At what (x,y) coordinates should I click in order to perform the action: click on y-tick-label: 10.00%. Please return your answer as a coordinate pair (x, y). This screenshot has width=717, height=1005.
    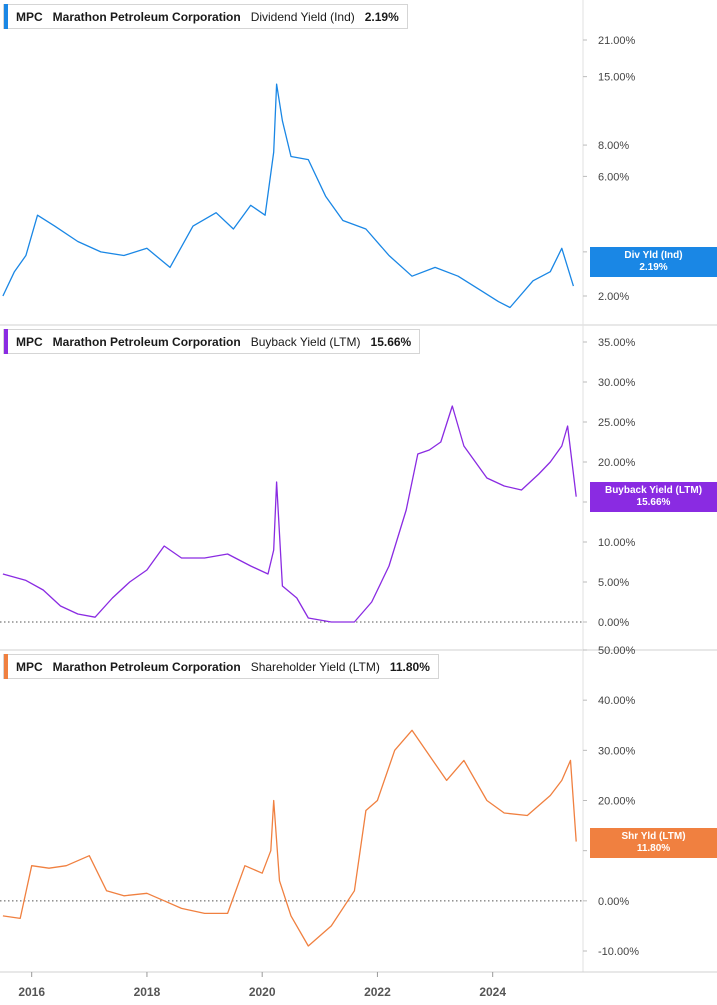
    Looking at the image, I should click on (617, 543).